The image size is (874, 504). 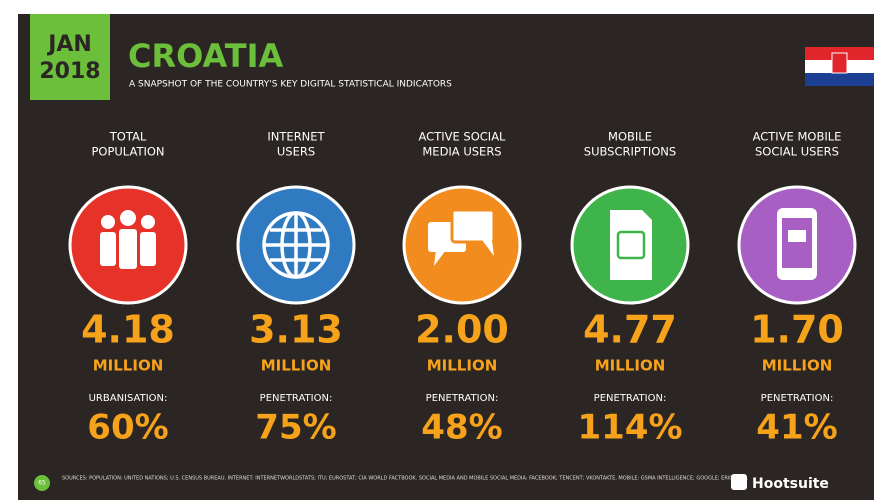 What do you see at coordinates (461, 428) in the screenshot?
I see `indicator-sub-value: 48%` at bounding box center [461, 428].